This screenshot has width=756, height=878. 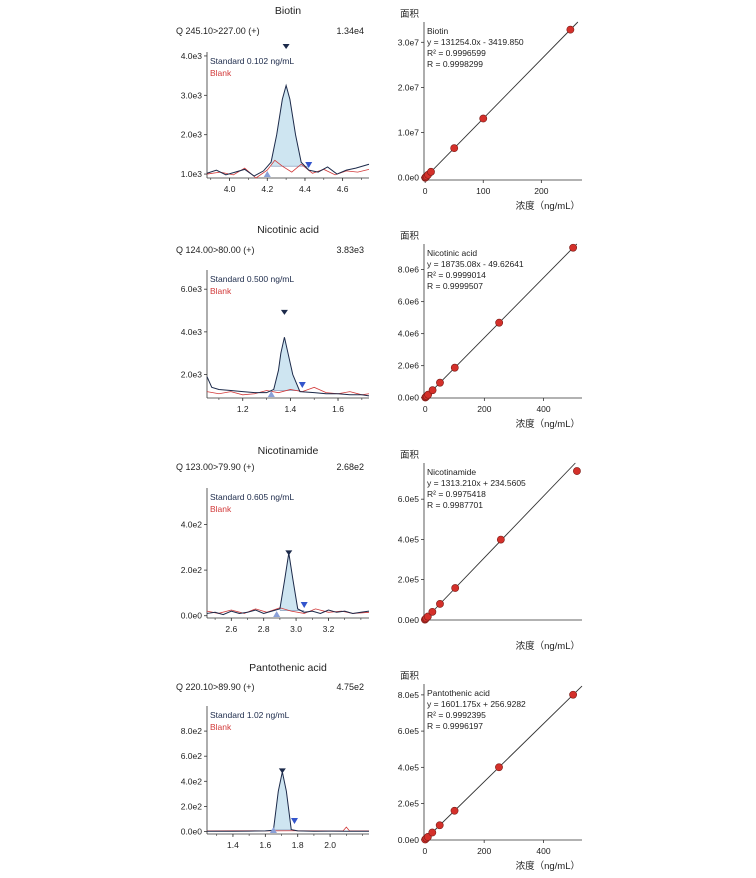 What do you see at coordinates (305, 189) in the screenshot?
I see `x-tick-label: 4.4` at bounding box center [305, 189].